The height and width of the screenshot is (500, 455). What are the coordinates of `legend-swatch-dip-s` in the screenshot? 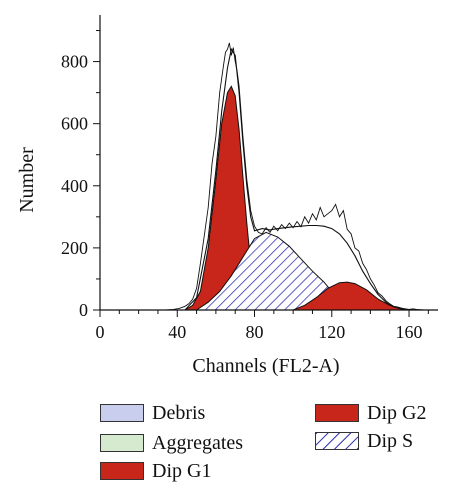 It's located at (337, 441).